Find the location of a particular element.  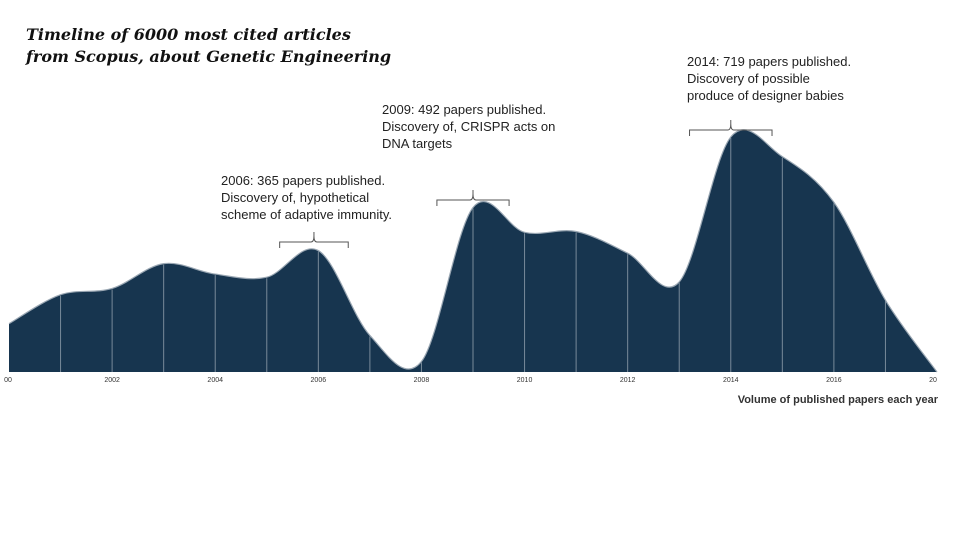

annotation-2006-line-1: 2006: 365 papers published. is located at coordinates (303, 180).